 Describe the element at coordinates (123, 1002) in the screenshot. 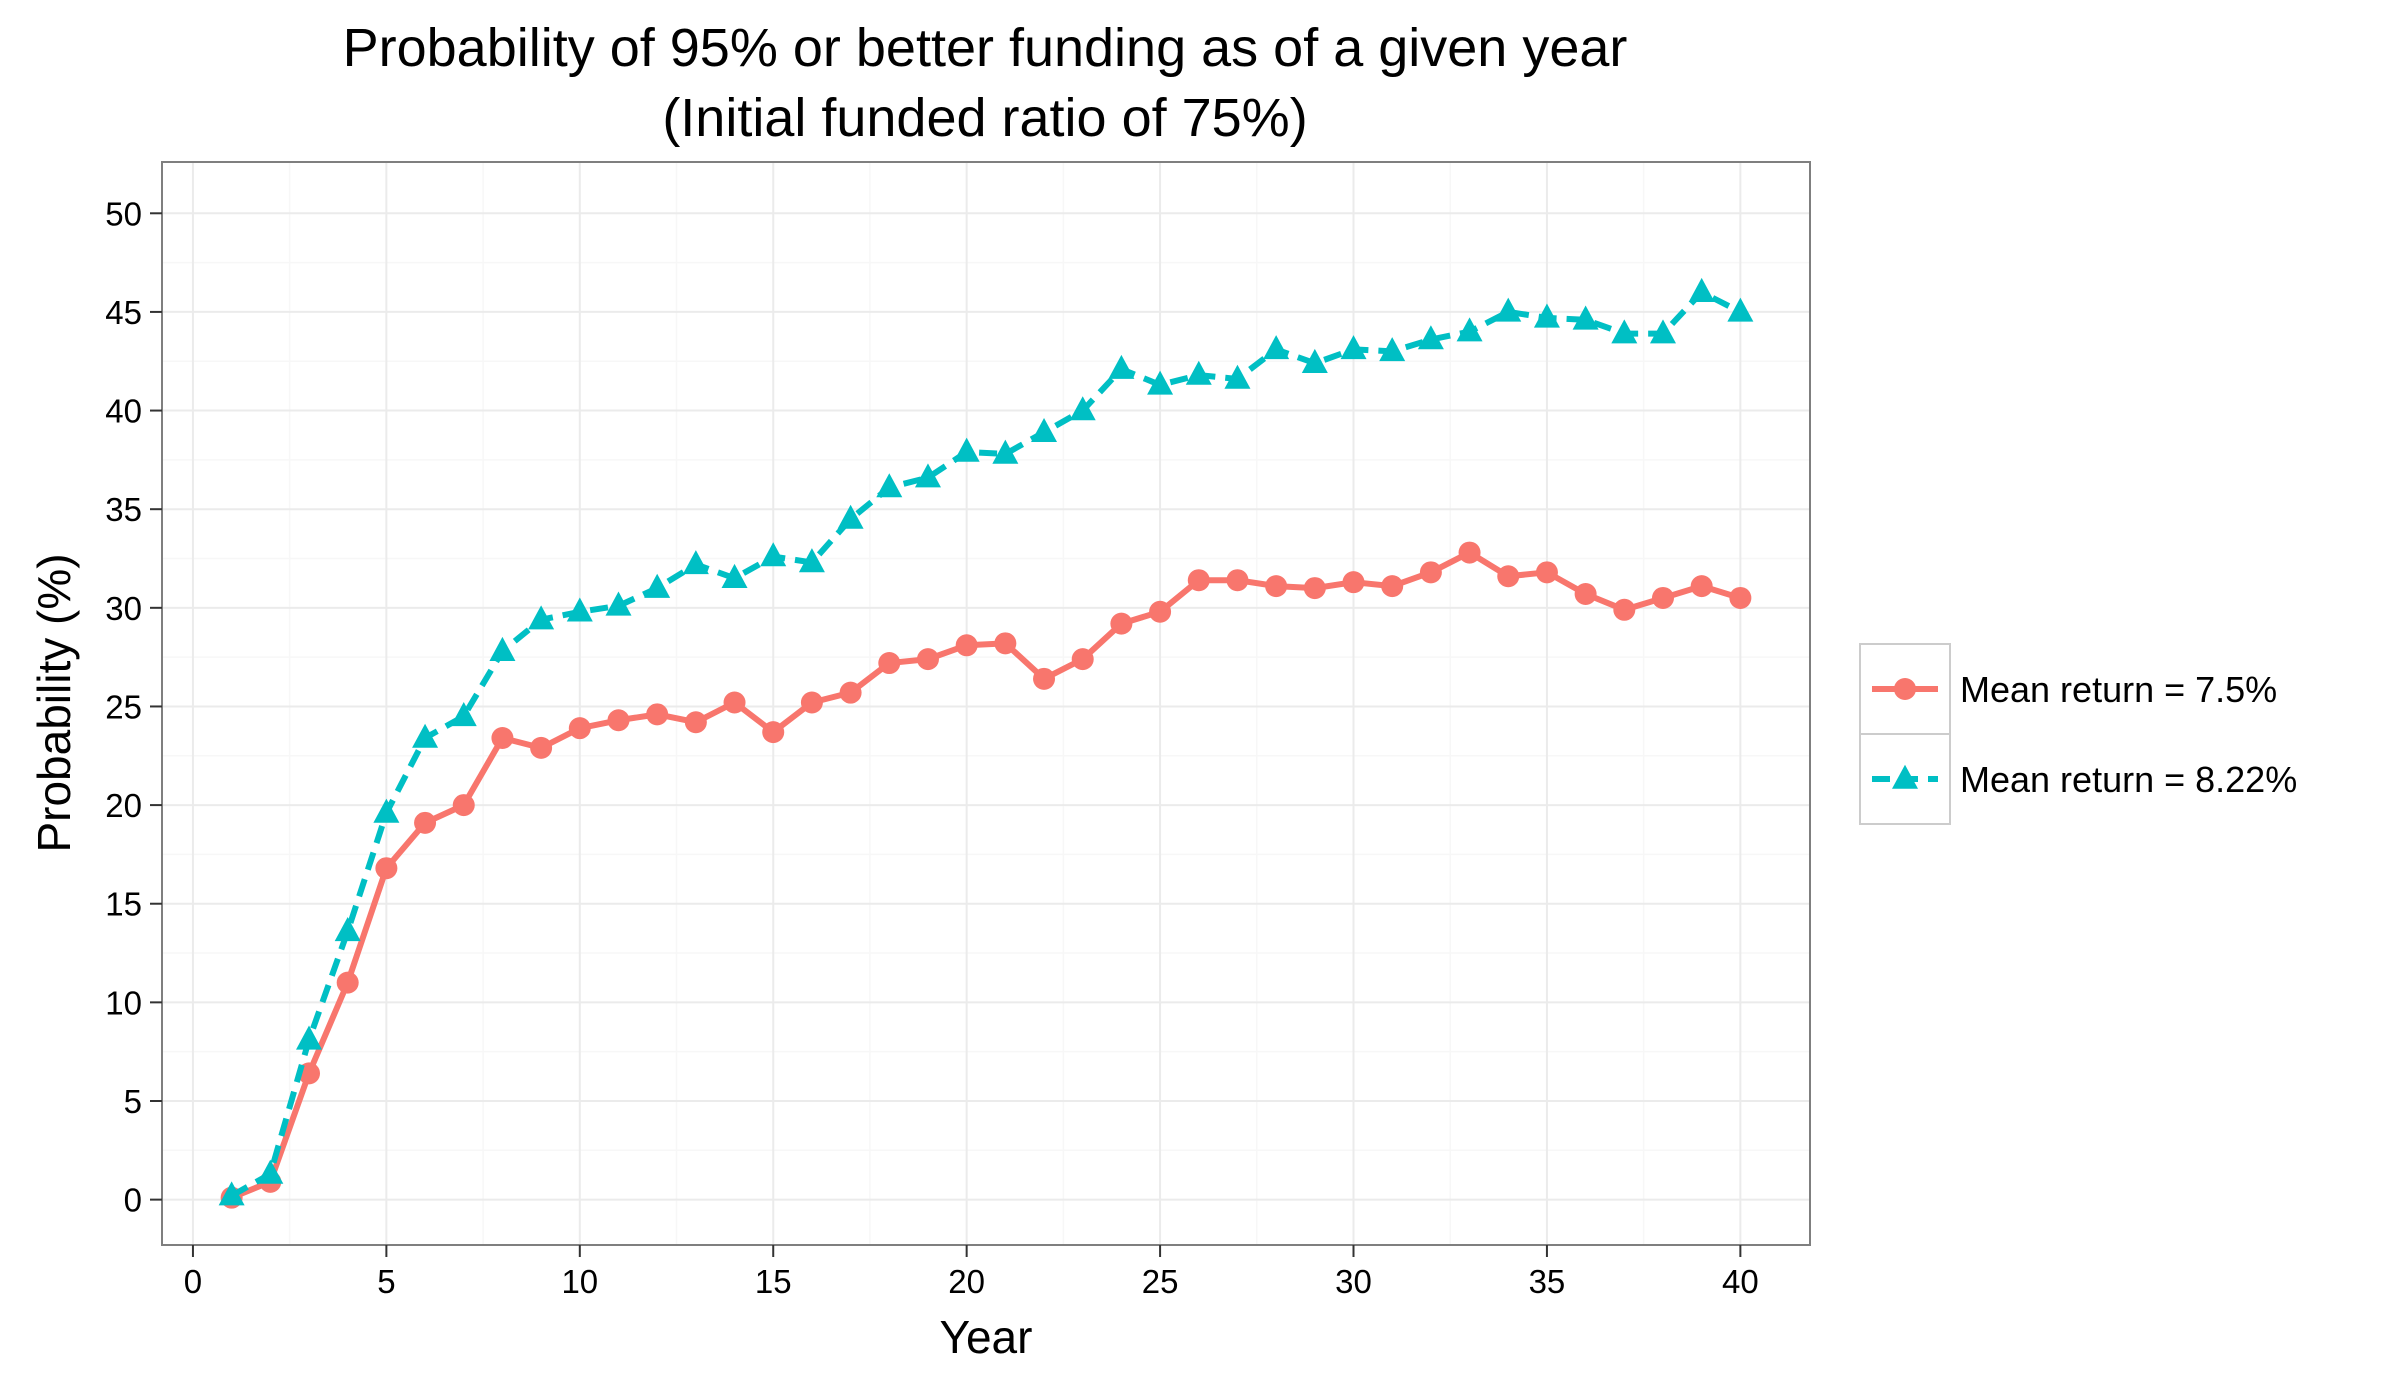

I see `y-tick-label: 10` at that location.